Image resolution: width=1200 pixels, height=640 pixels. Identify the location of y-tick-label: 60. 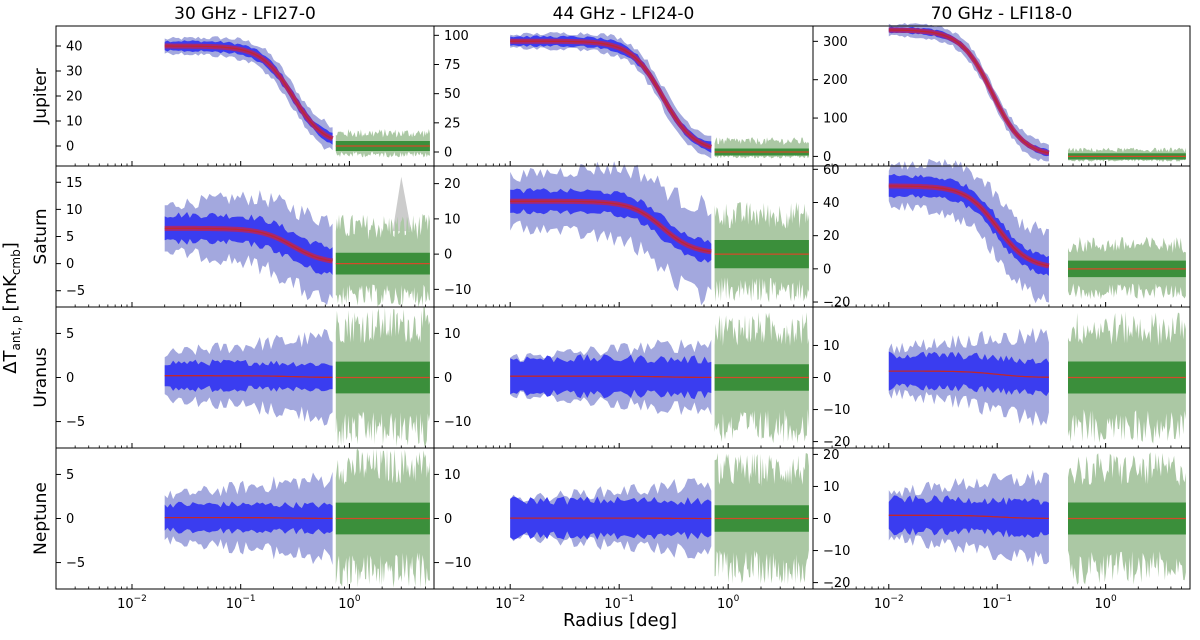
(831, 170).